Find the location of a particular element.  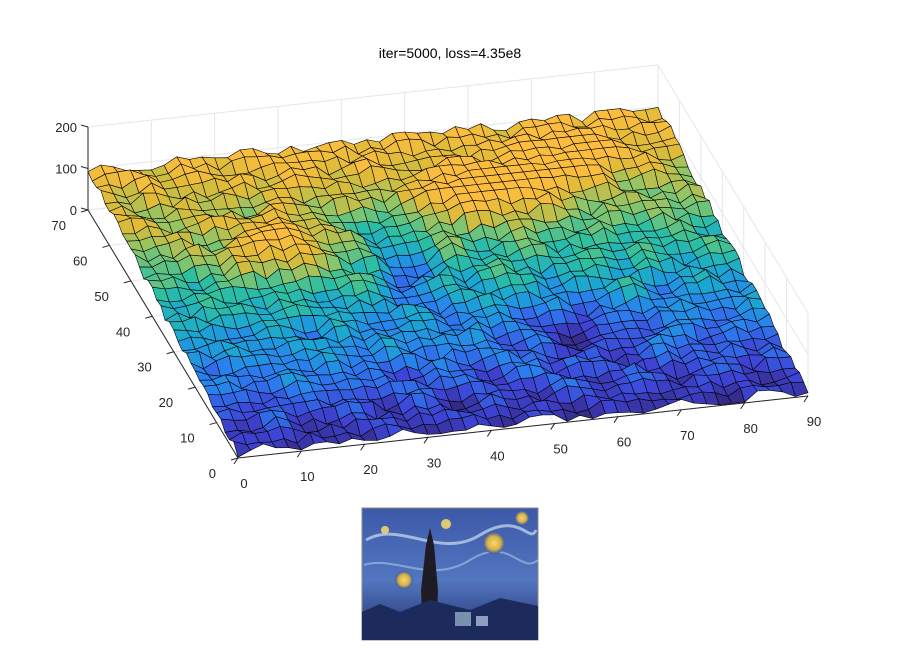

y-tick-label: 30 is located at coordinates (144, 367).